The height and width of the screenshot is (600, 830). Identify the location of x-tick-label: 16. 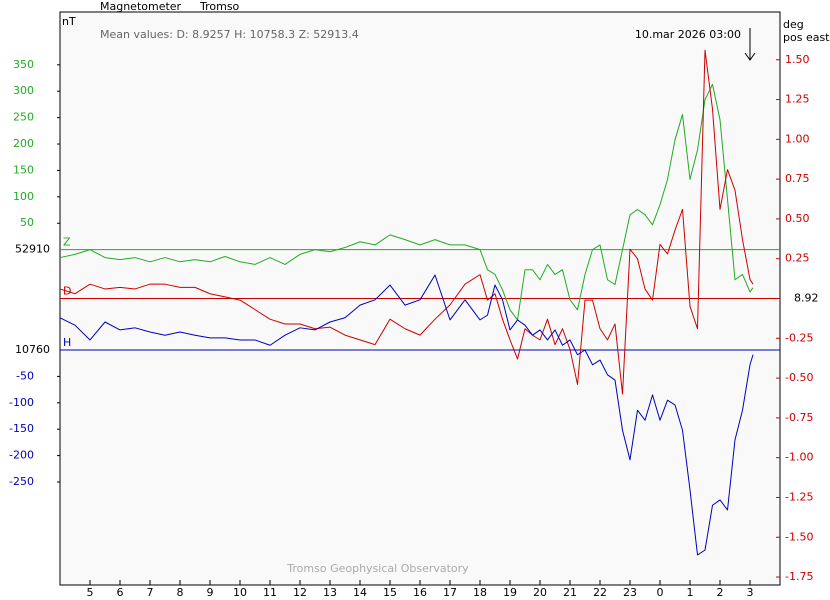
(420, 592).